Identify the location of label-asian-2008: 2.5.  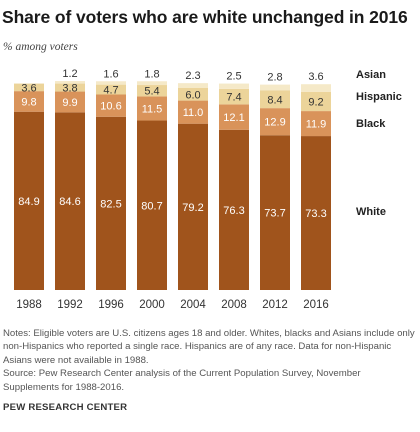
(233, 77).